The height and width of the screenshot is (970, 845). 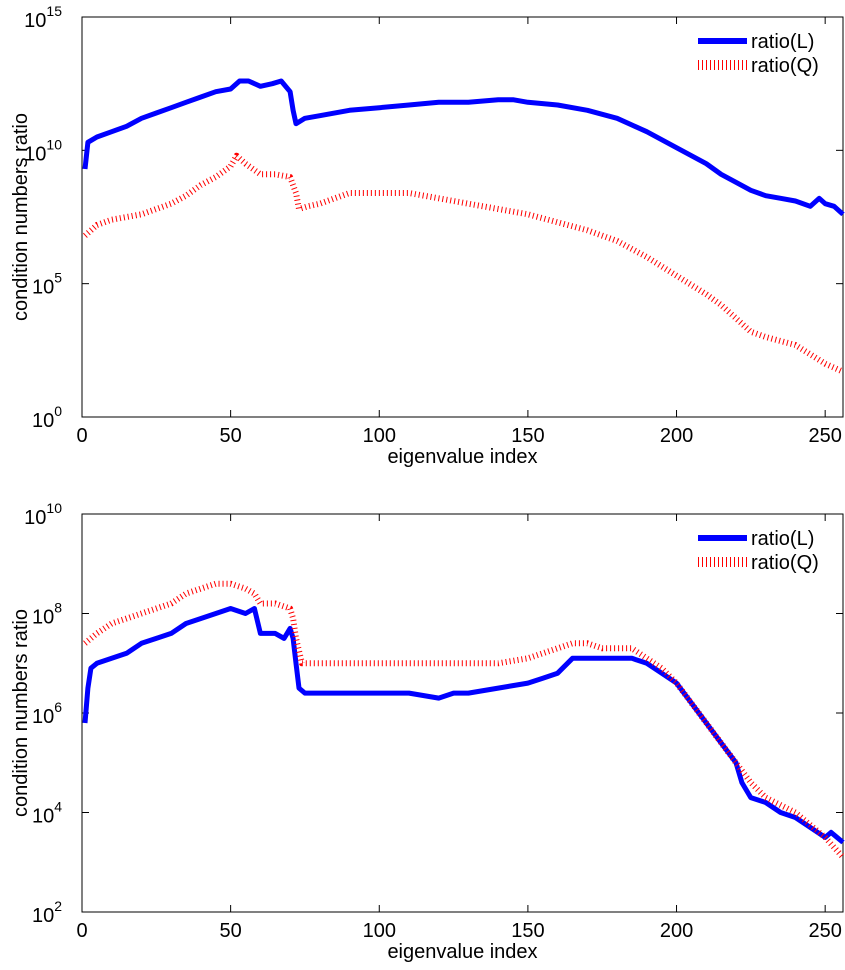 I want to click on y-tick-label: 10⁸, so click(x=47, y=614).